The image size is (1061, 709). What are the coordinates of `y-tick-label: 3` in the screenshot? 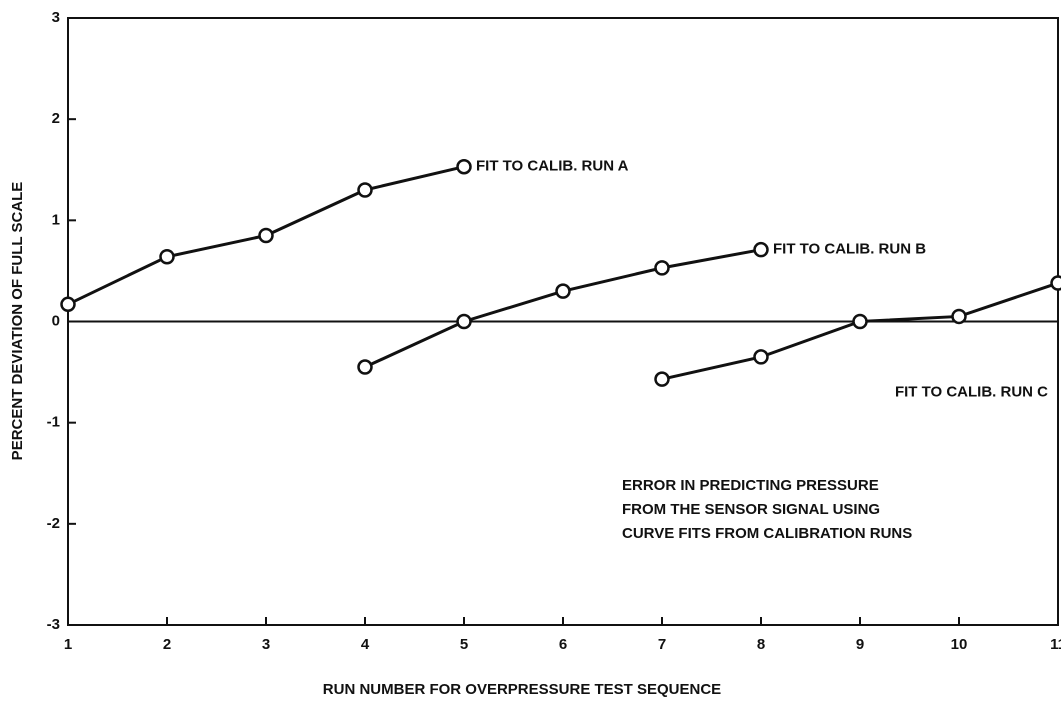 It's located at (56, 17).